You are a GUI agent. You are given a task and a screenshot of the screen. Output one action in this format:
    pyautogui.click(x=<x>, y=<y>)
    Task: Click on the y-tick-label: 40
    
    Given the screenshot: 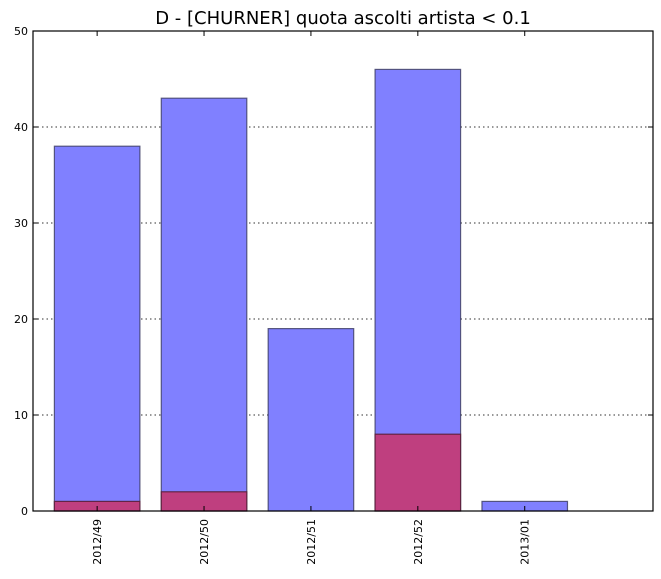 What is the action you would take?
    pyautogui.click(x=21, y=127)
    